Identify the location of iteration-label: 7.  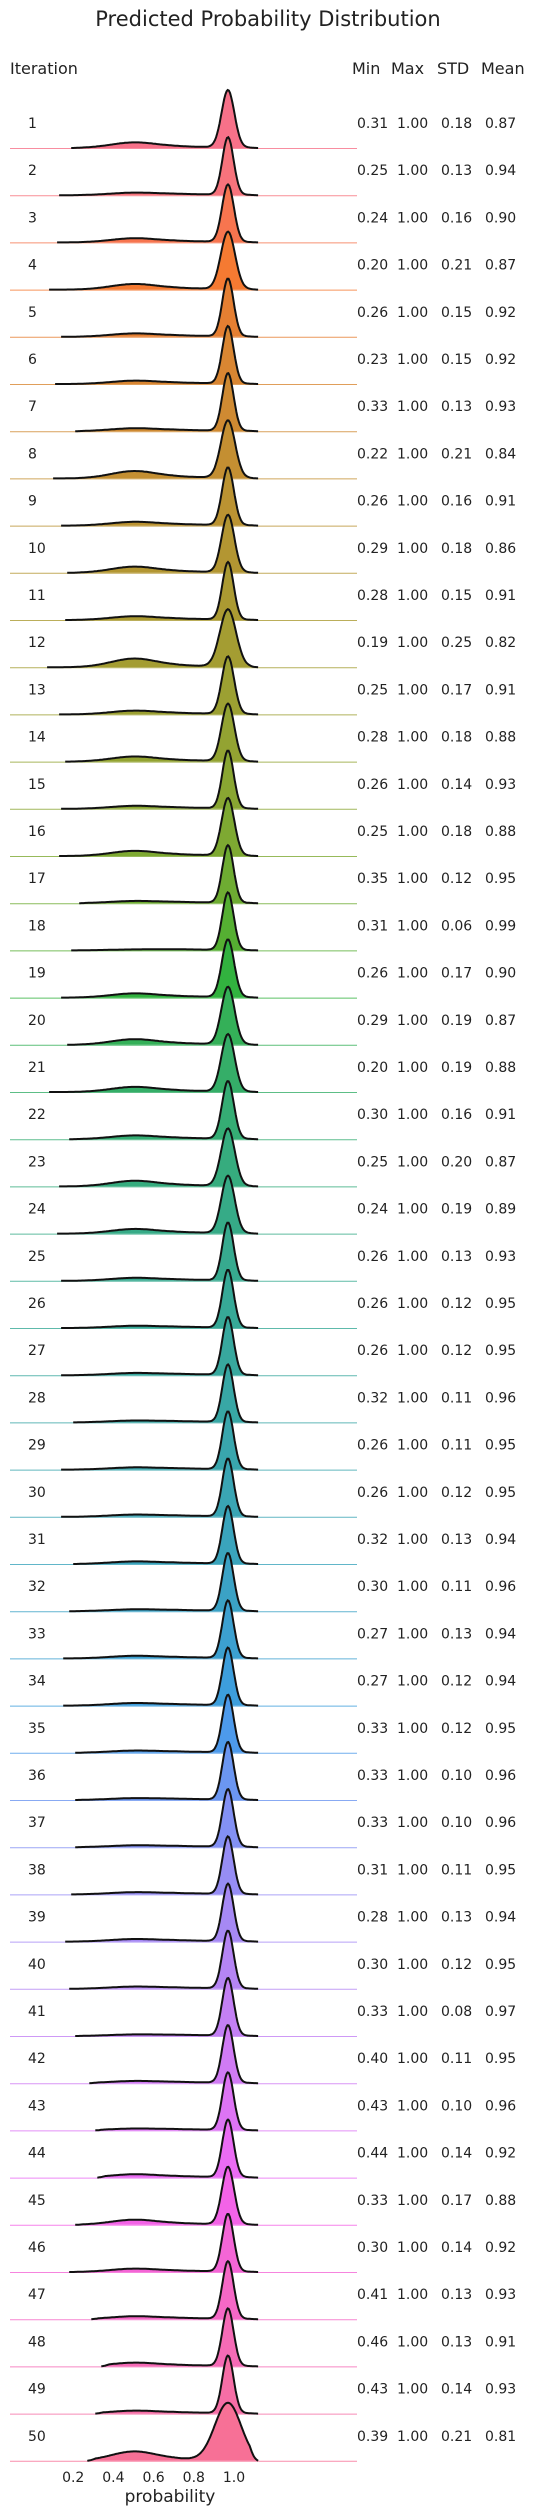
(32, 407).